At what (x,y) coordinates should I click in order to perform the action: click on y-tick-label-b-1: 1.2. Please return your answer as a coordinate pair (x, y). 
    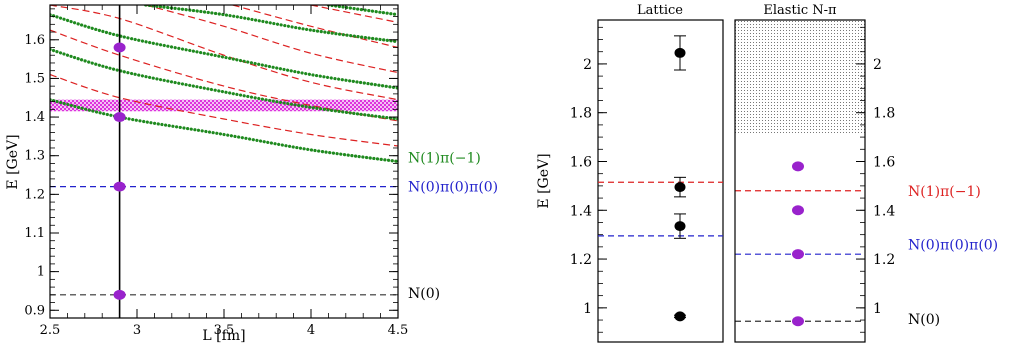
    Looking at the image, I should click on (581, 260).